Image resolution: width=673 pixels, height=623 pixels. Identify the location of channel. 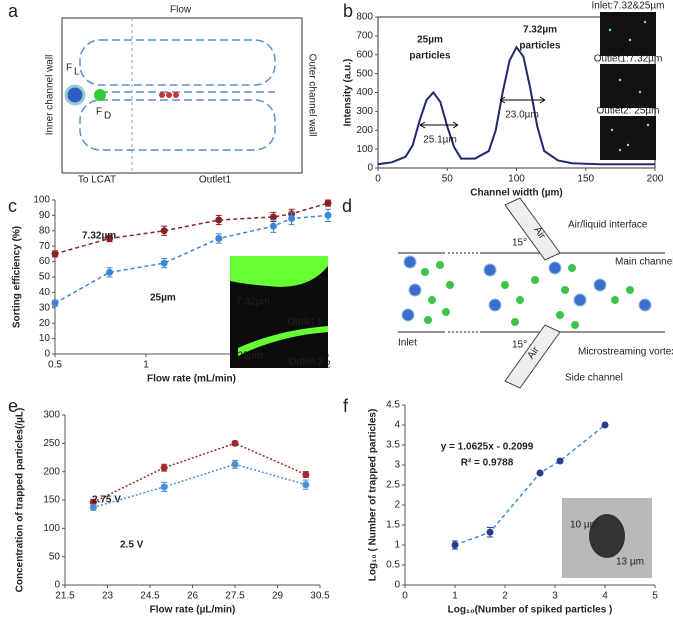
(182, 95).